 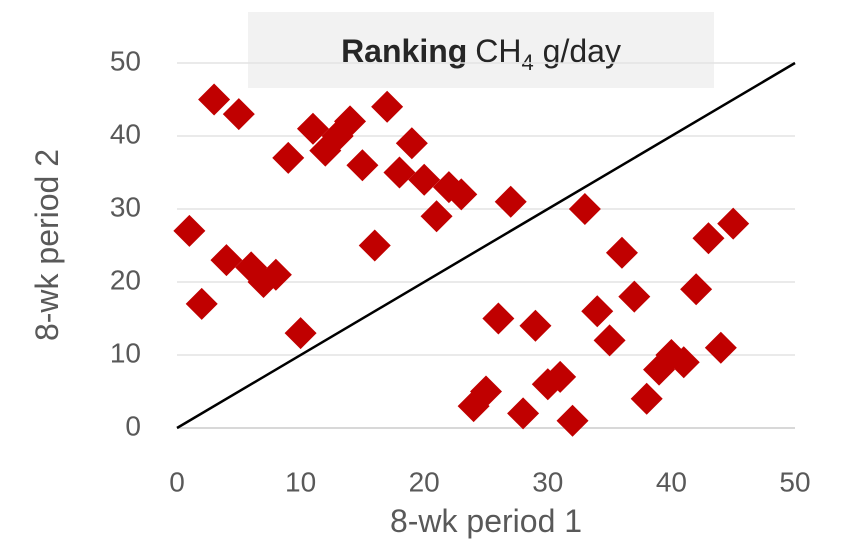 What do you see at coordinates (177, 481) in the screenshot?
I see `x-tick-label: 0` at bounding box center [177, 481].